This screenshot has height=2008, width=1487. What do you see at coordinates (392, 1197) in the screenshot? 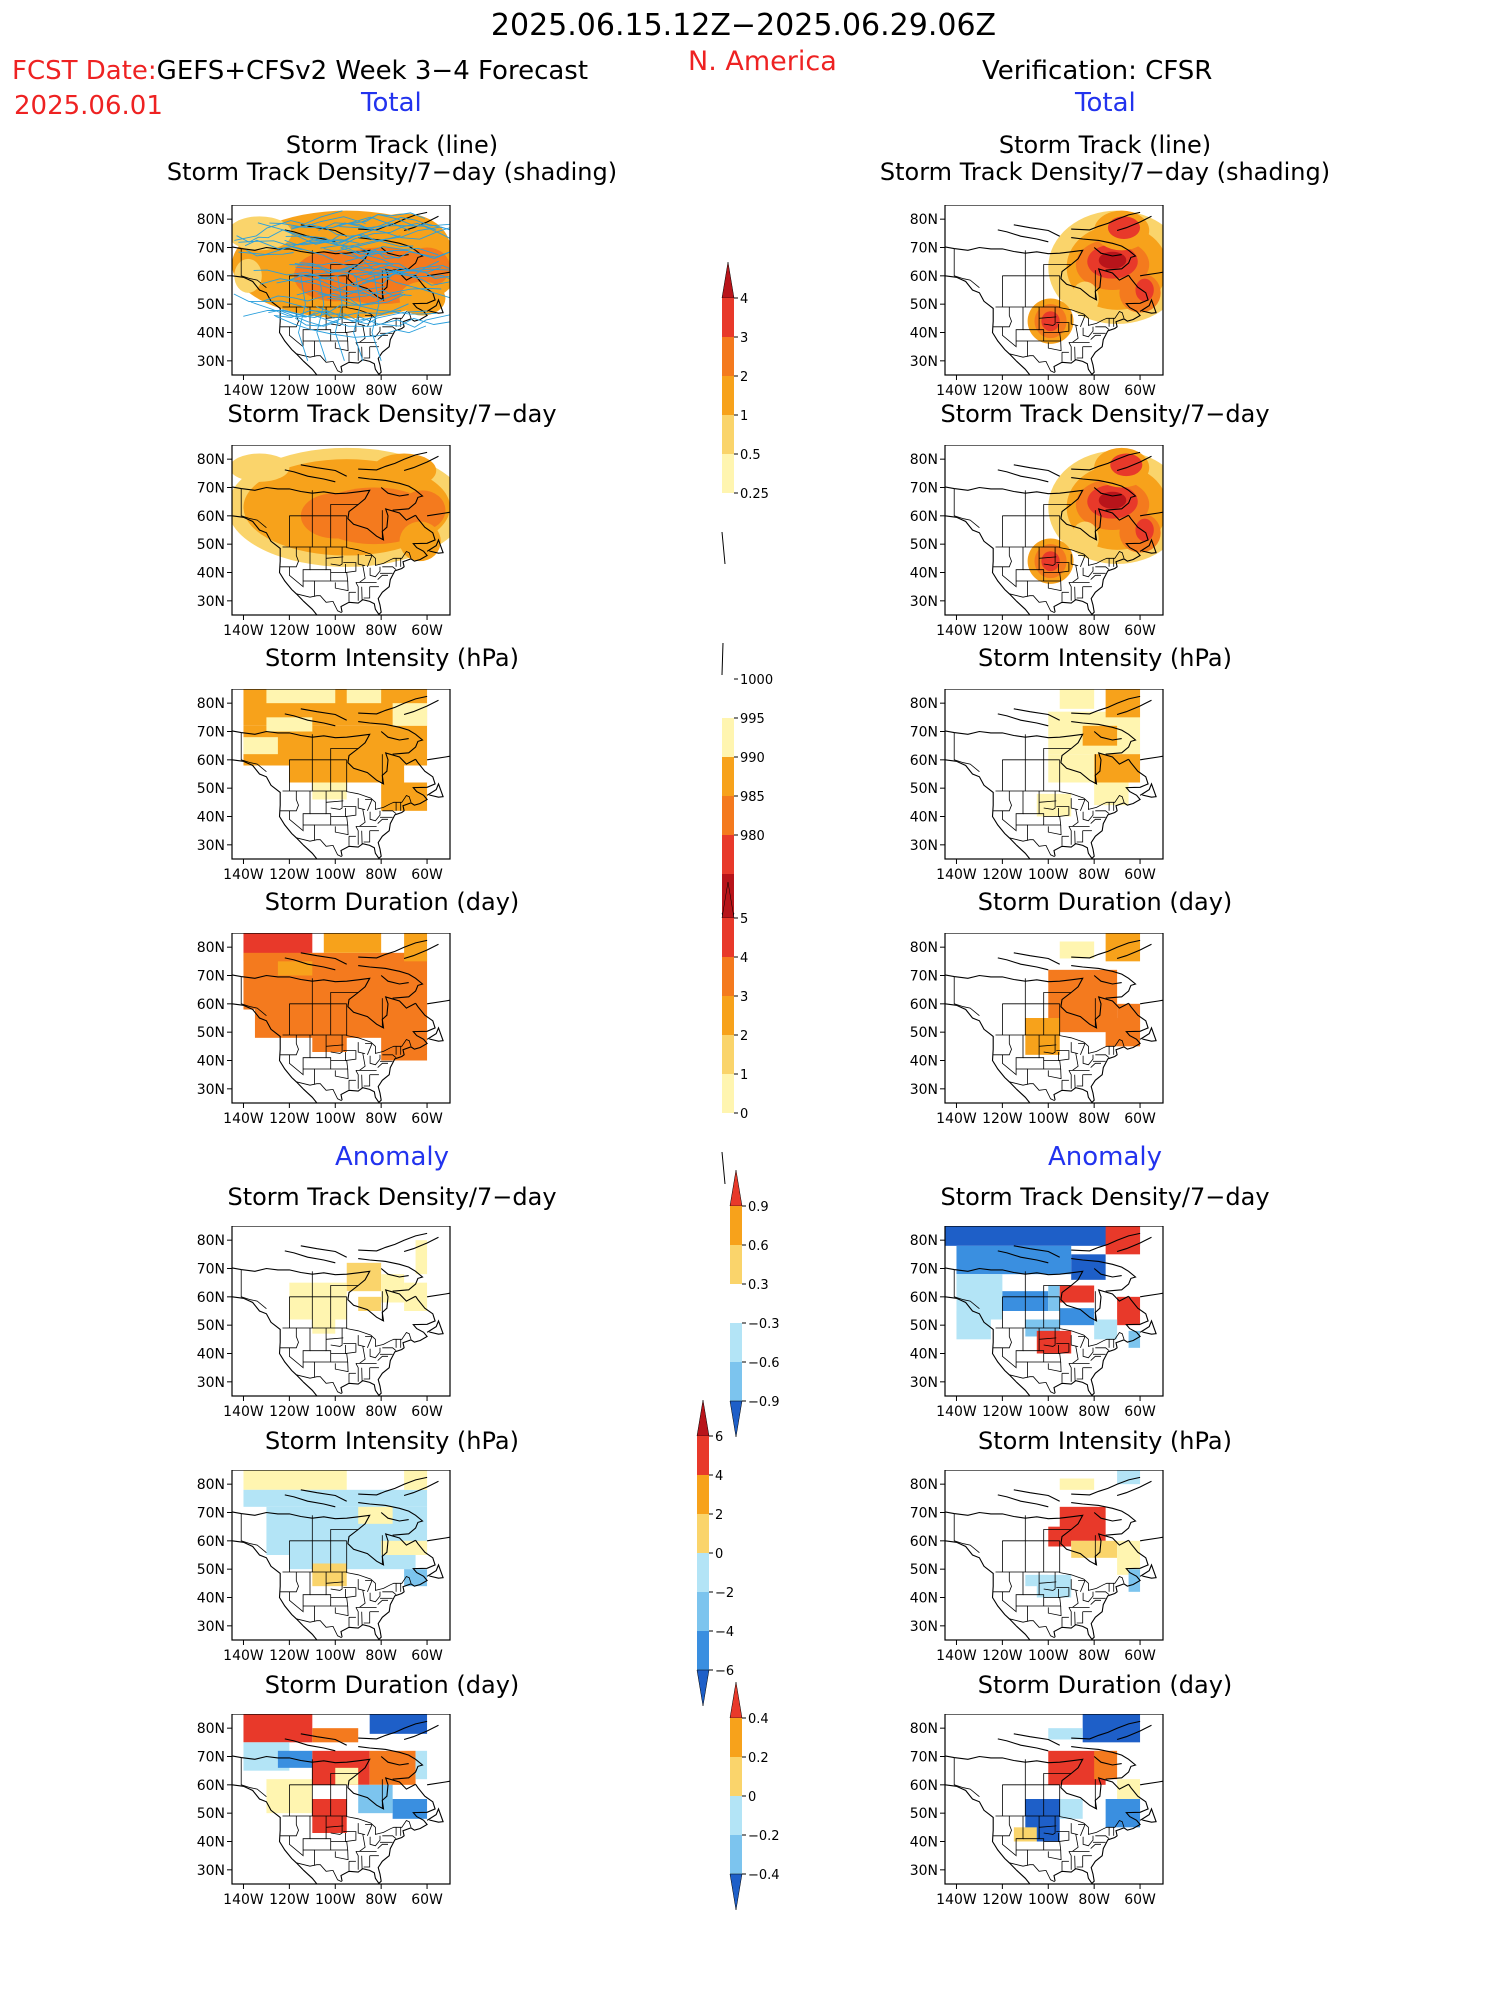
I see `title-density-anom-left: Storm Track Density/7−day` at bounding box center [392, 1197].